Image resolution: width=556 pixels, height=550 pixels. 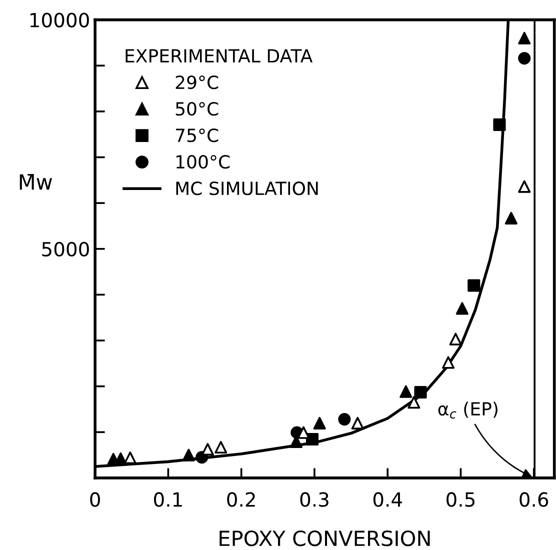 What do you see at coordinates (95, 499) in the screenshot?
I see `x-tick-label: 0` at bounding box center [95, 499].